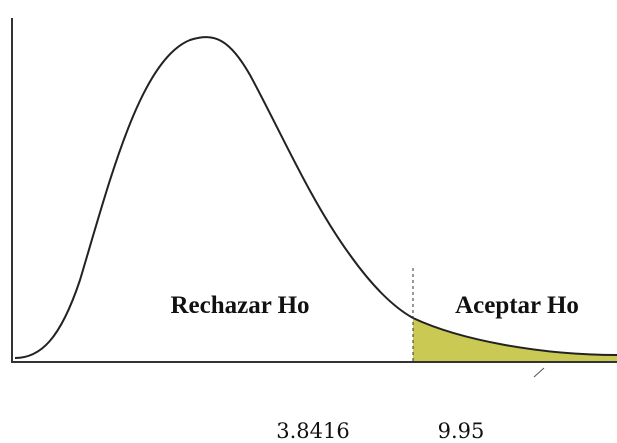  Describe the element at coordinates (539, 372) in the screenshot. I see `tick-stroke` at that location.